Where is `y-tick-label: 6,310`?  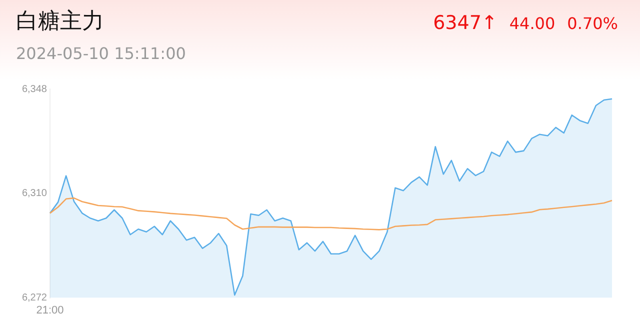
y-tick-label: 6,310 is located at coordinates (35, 194).